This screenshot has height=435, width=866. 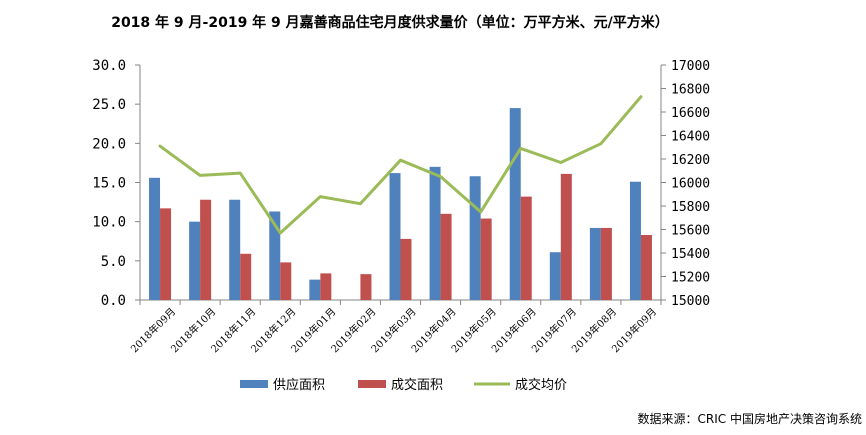 What do you see at coordinates (690, 278) in the screenshot?
I see `right-tick-label: 15200` at bounding box center [690, 278].